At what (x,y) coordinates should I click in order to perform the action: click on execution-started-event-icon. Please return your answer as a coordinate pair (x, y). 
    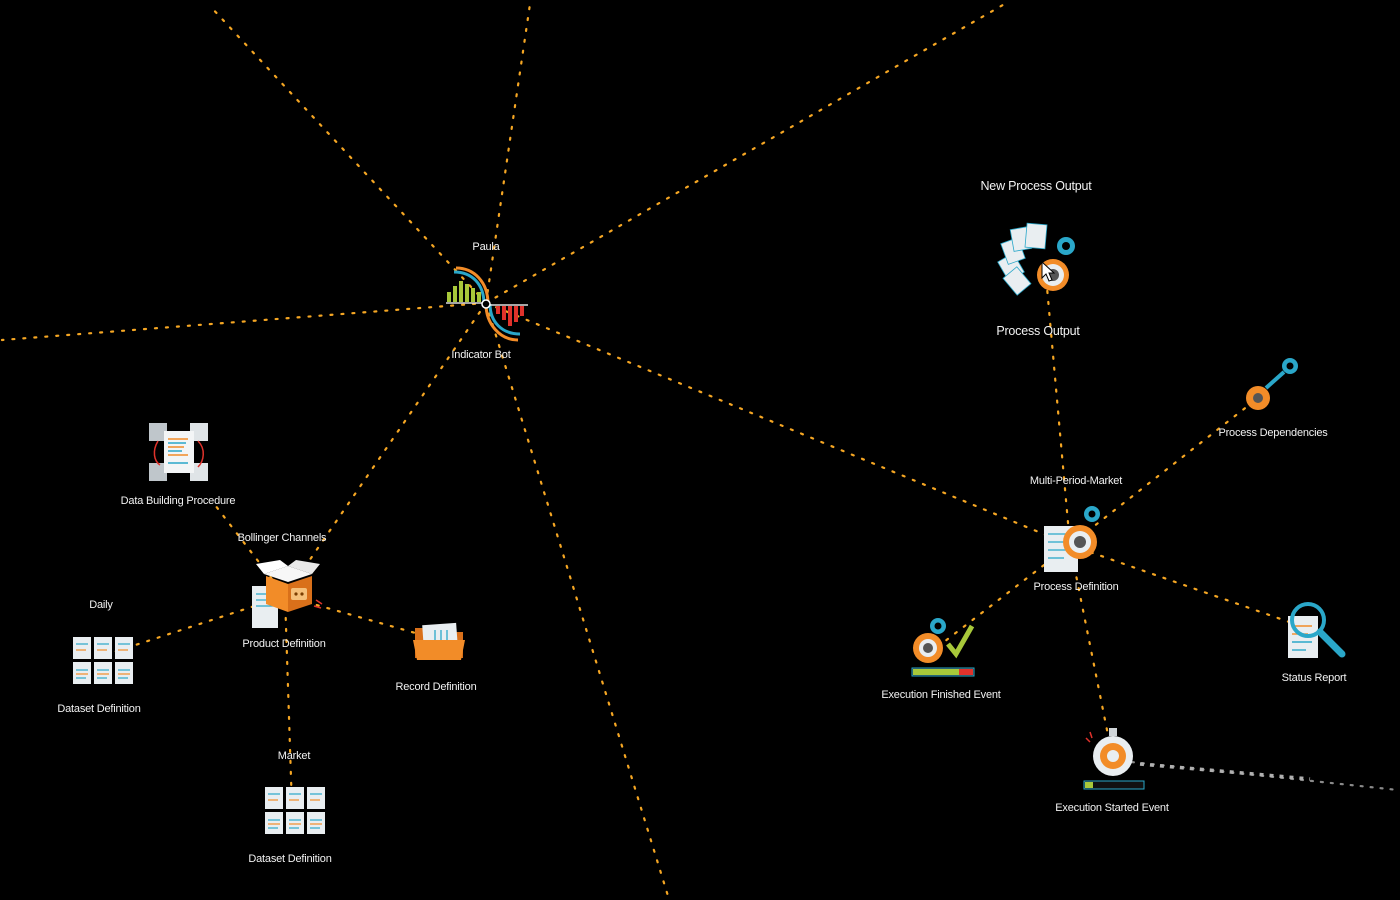
    Looking at the image, I should click on (1114, 759).